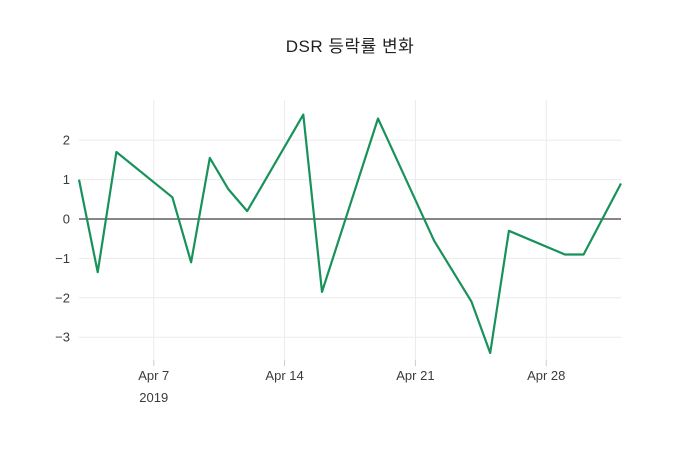  Describe the element at coordinates (153, 375) in the screenshot. I see `x-tick-label: Apr 7` at that location.